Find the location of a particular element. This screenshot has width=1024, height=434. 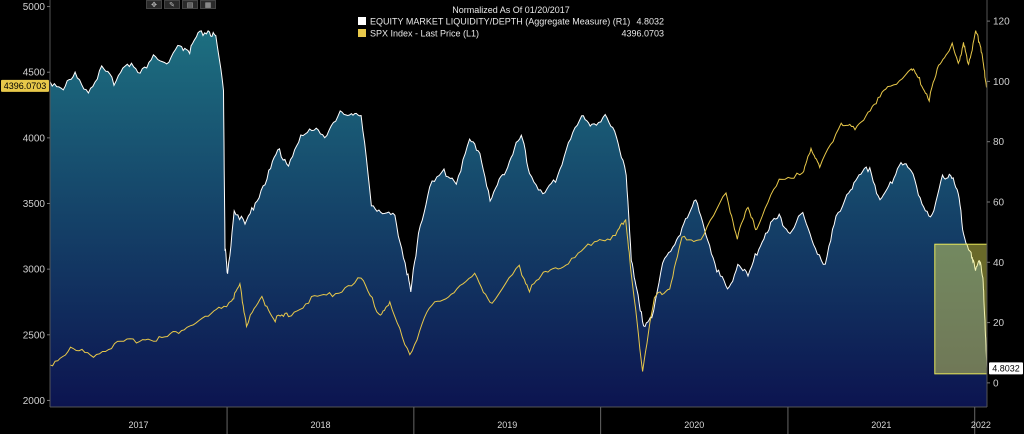

right-axis: 0 20 40 60 80 100 120 is located at coordinates (998, 203).